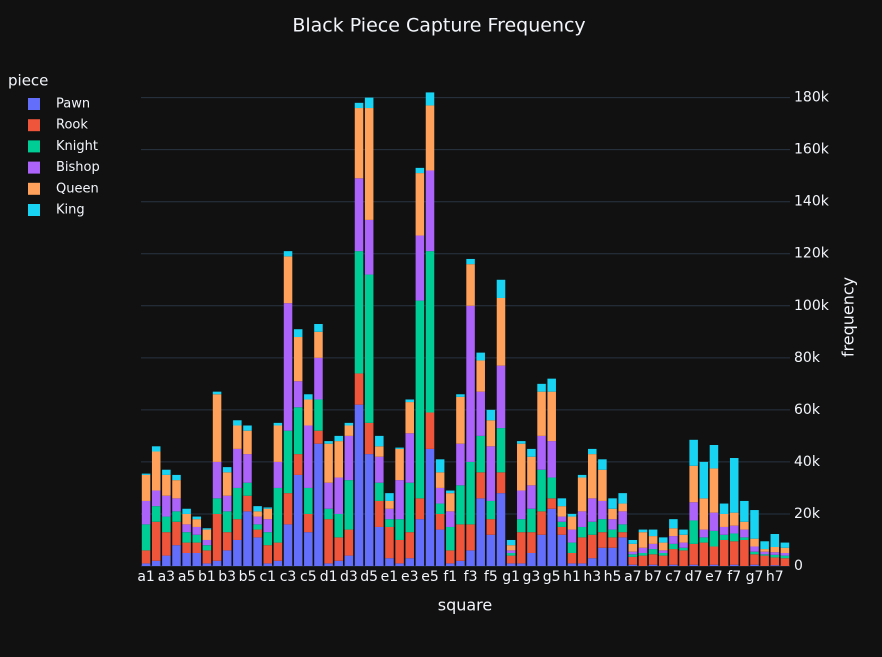 The width and height of the screenshot is (882, 657). Describe the element at coordinates (72, 125) in the screenshot. I see `legend-label: Rook` at that location.